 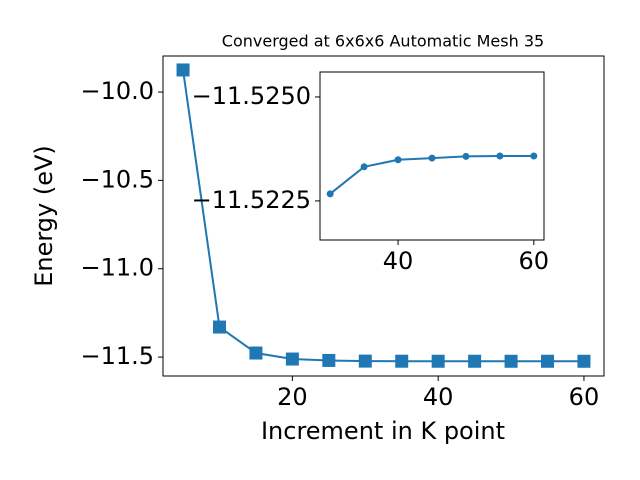 What do you see at coordinates (251, 200) in the screenshot?
I see `y-tick-label: −11.5225` at bounding box center [251, 200].